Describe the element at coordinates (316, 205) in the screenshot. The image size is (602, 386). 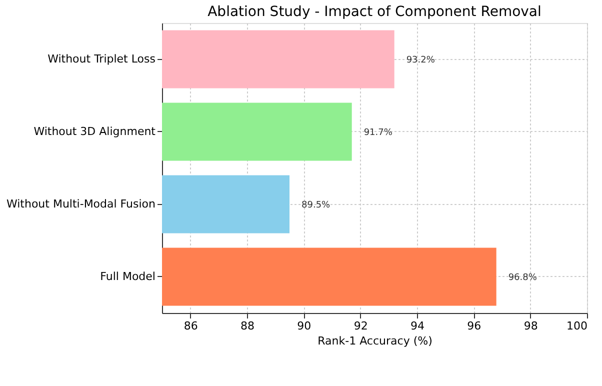
I see `data-label: 89.5%` at that location.